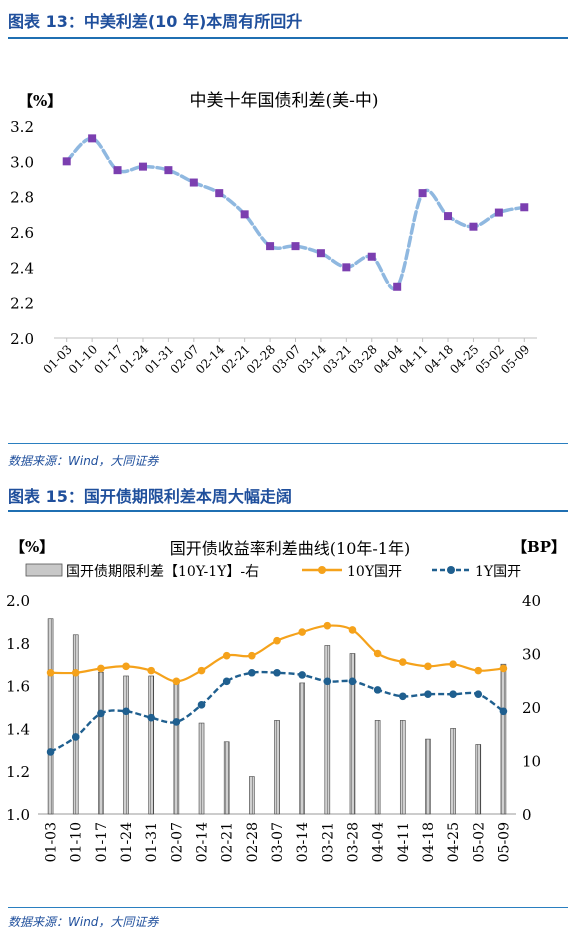 The image size is (575, 939). I want to click on chart-15-left-tick-label: 1.2, so click(18, 772).